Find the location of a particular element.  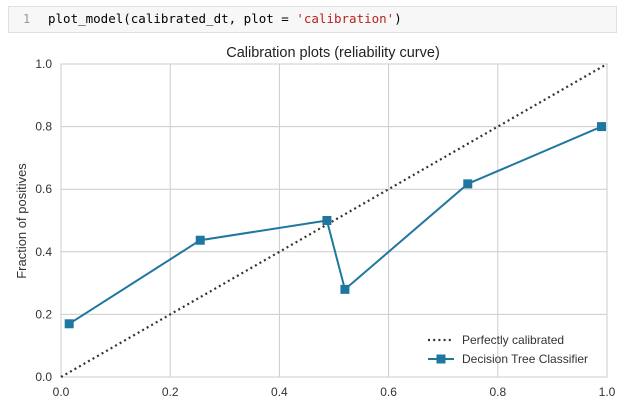

legend-marker is located at coordinates (441, 359).